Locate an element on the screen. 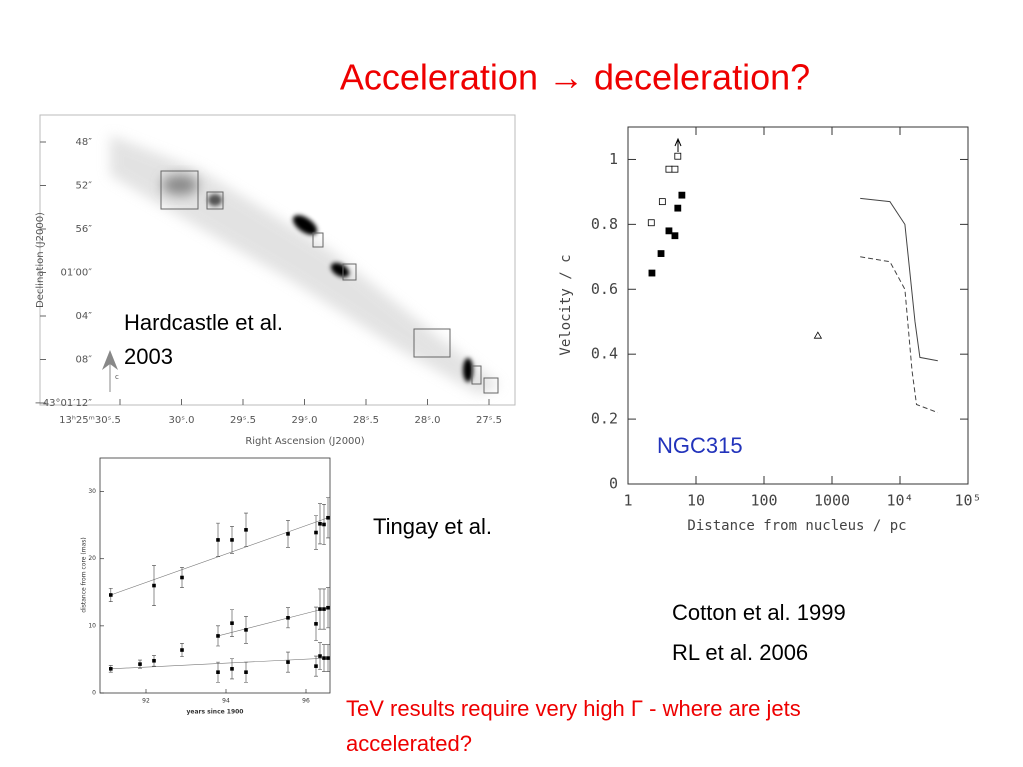 The height and width of the screenshot is (767, 1023). x-tick-label: 30ˢ.0 is located at coordinates (182, 420).